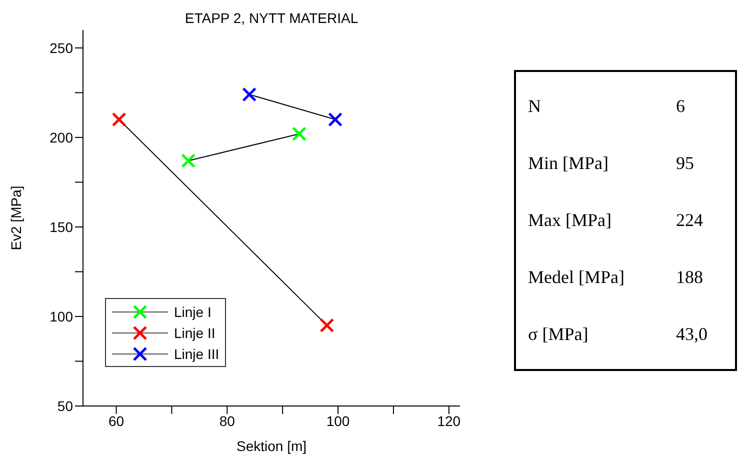 Image resolution: width=747 pixels, height=463 pixels. I want to click on y-tick-label: 150, so click(62, 226).